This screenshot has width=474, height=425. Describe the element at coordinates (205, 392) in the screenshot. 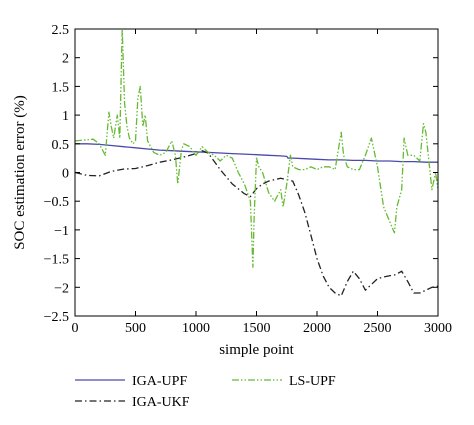

I see `legend: IGA-UPF IGA-UKF LS-UPF` at that location.